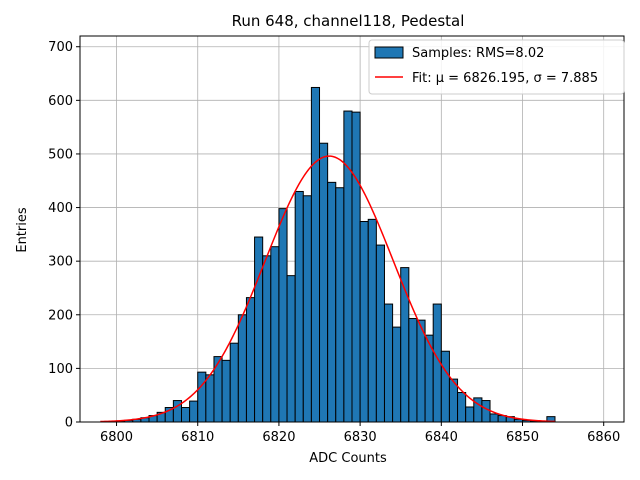 The image size is (640, 480). What do you see at coordinates (116, 437) in the screenshot?
I see `x-tick-label: 6800` at bounding box center [116, 437].